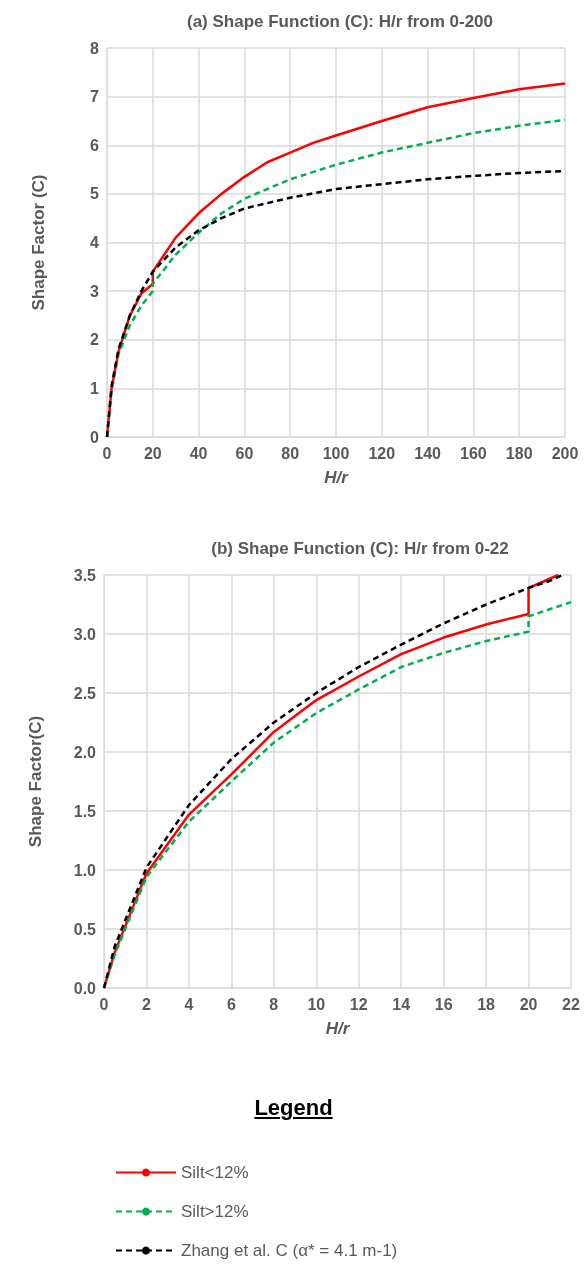  I want to click on x-tick-label: 12, so click(358, 1004).